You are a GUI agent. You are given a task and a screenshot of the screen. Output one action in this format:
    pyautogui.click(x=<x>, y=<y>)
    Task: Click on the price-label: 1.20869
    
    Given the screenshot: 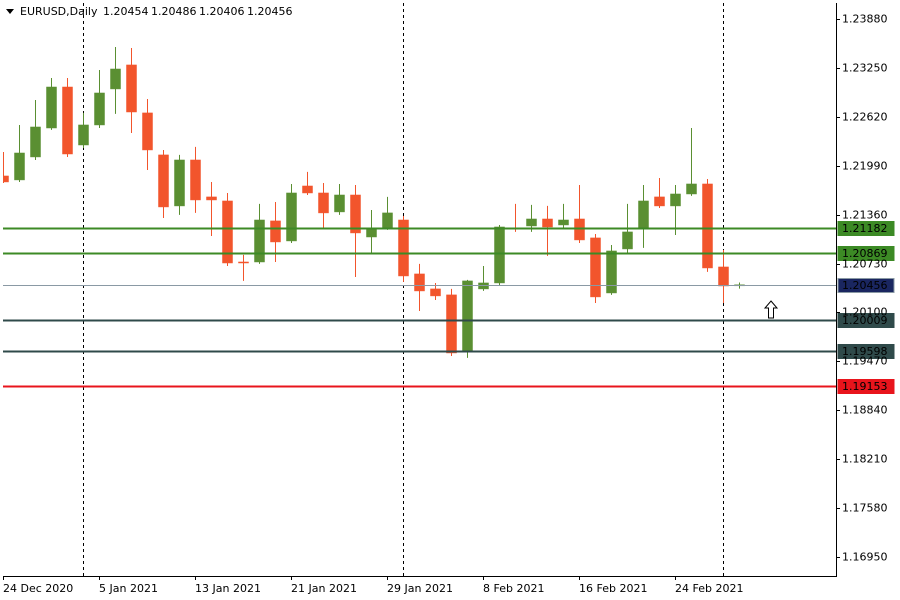 What is the action you would take?
    pyautogui.click(x=865, y=253)
    